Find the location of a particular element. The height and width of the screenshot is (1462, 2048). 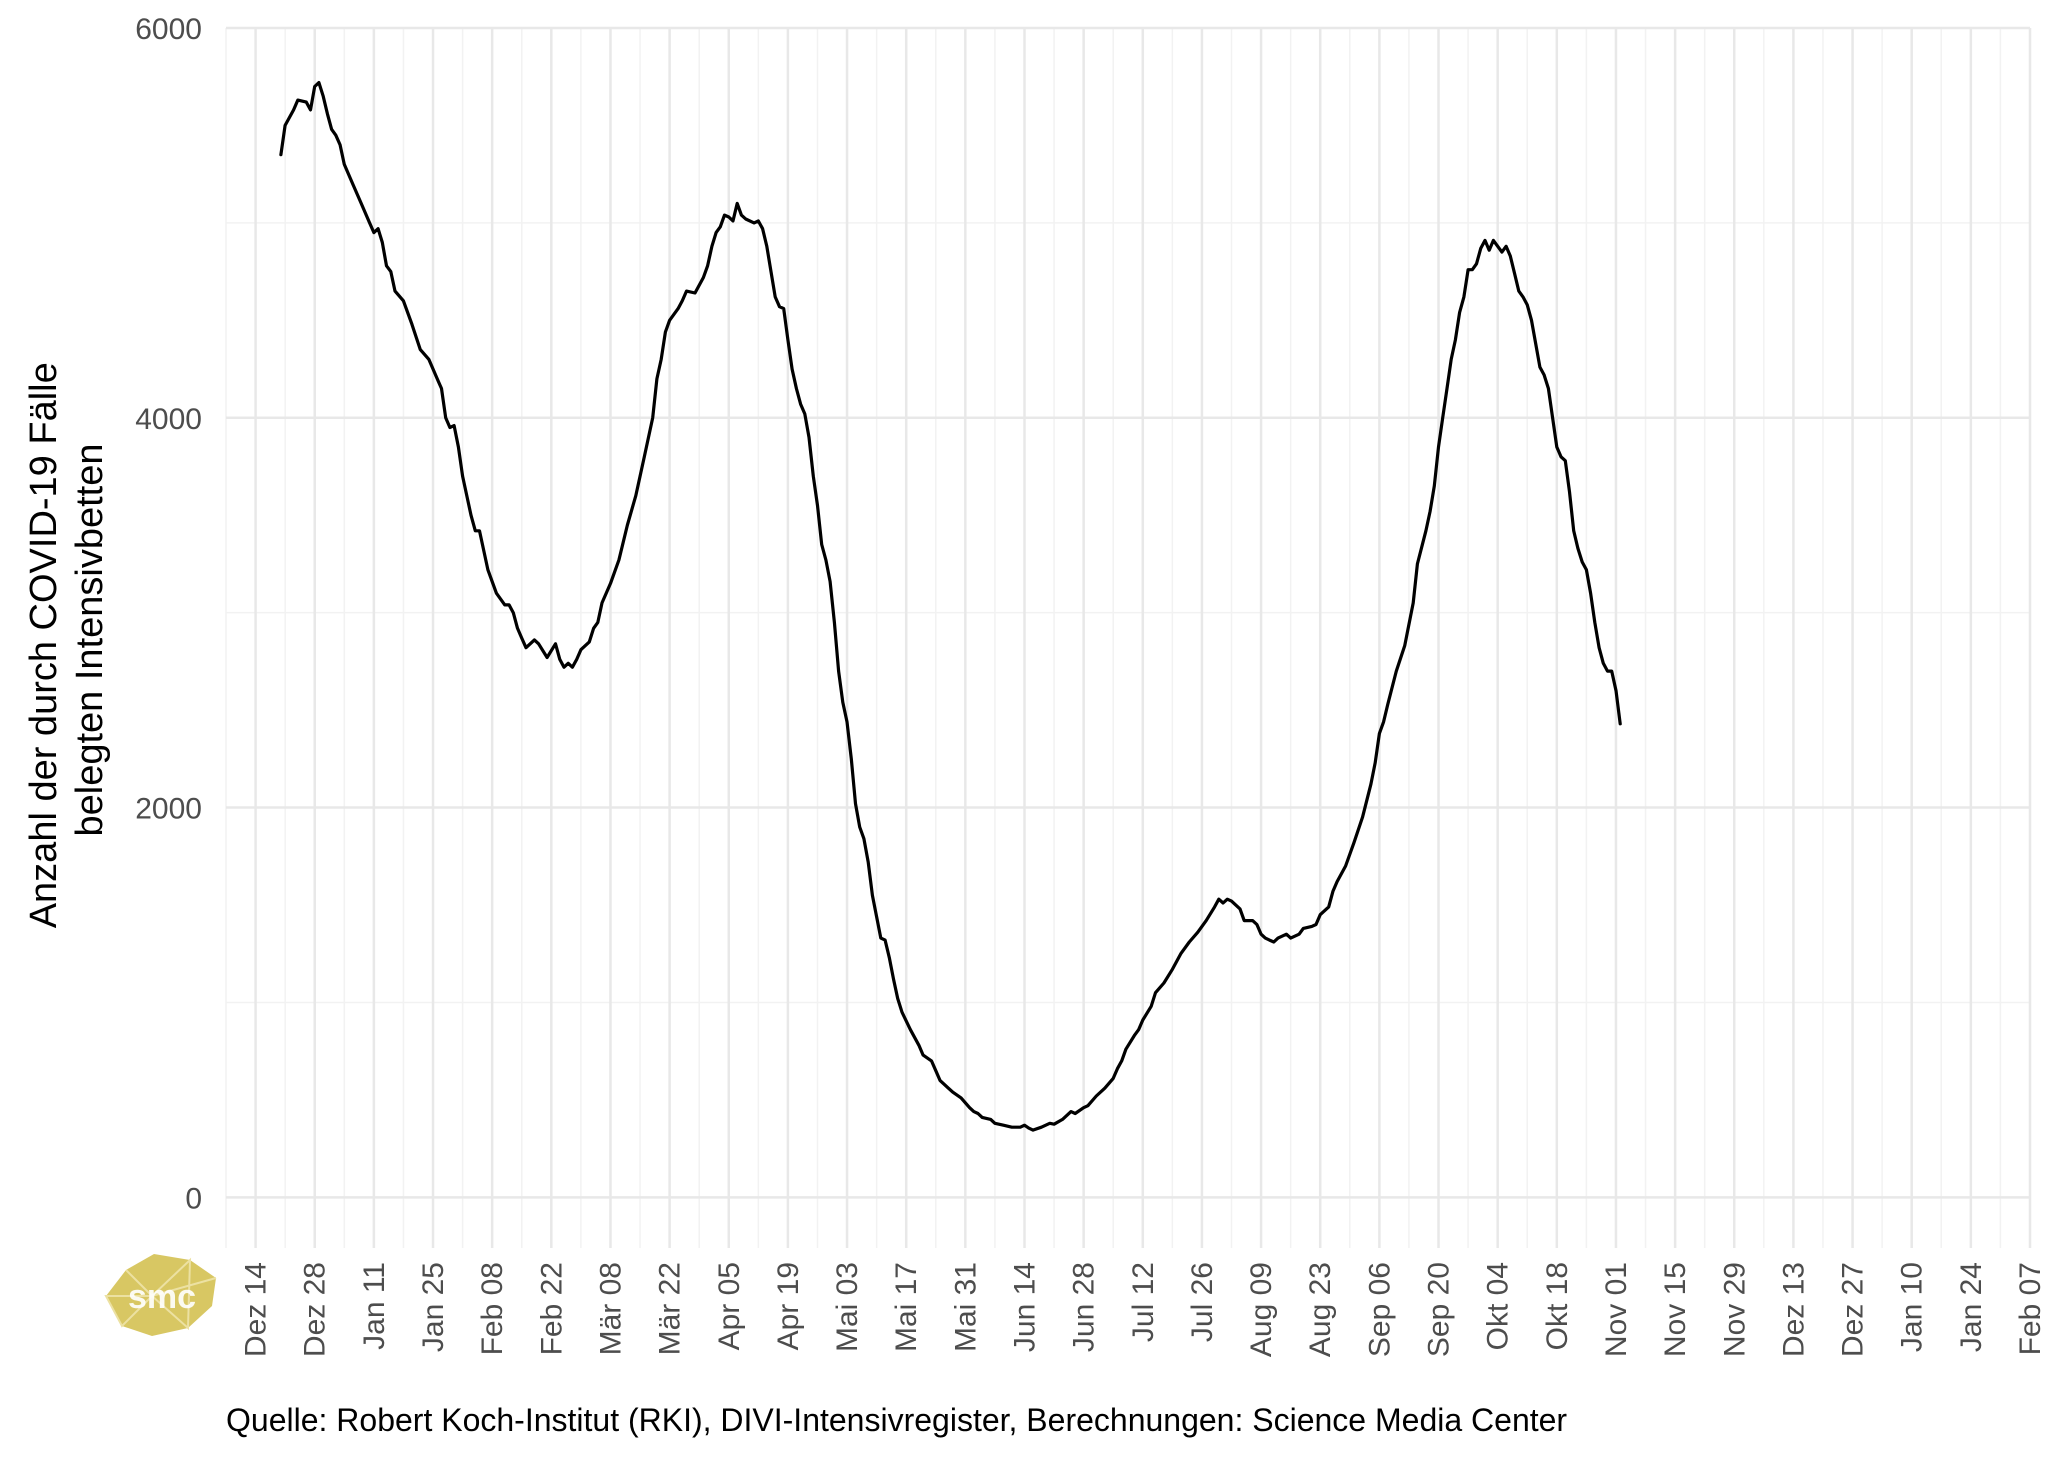

x-tick-label: Feb 22 is located at coordinates (551, 1308).